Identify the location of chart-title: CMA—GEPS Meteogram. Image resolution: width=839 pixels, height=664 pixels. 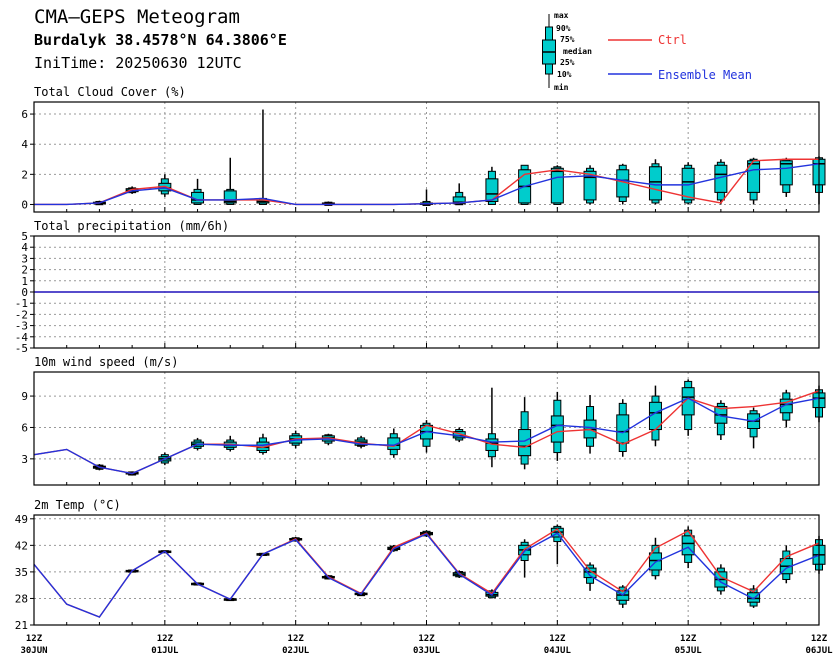
(137, 17).